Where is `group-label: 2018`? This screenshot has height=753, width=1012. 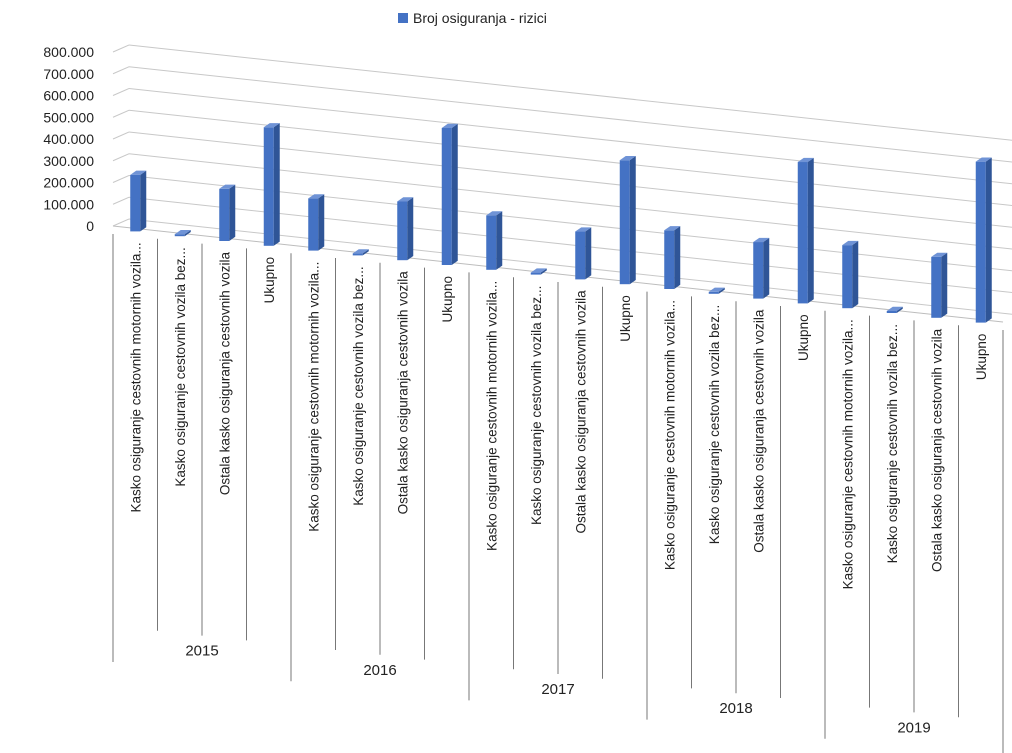 group-label: 2018 is located at coordinates (735, 708).